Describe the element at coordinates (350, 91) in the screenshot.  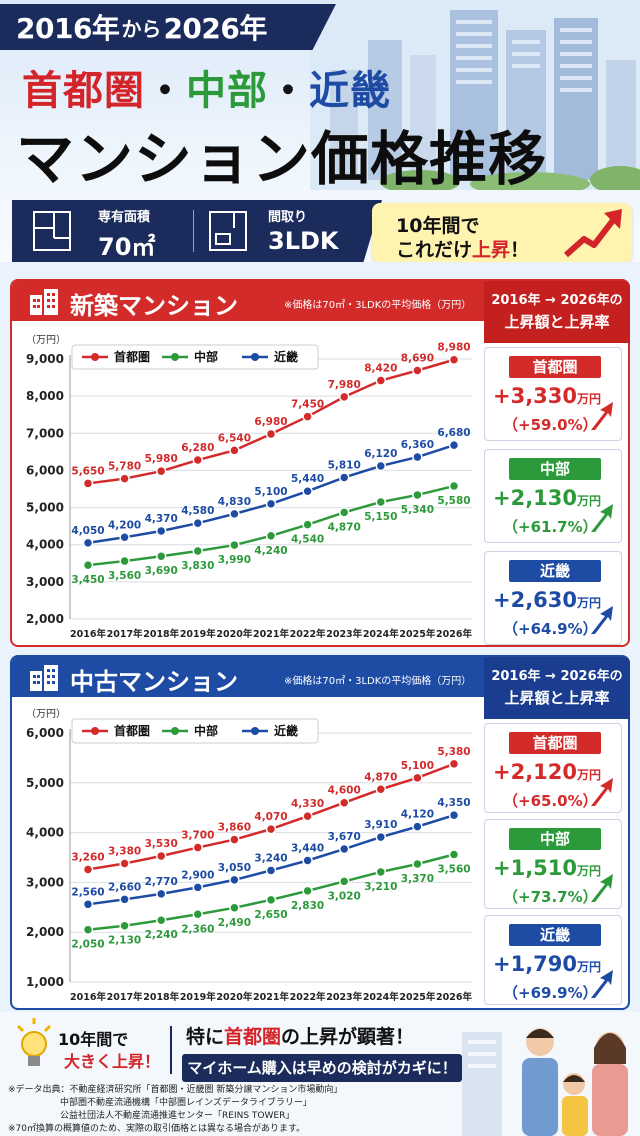
I see `region-kinki: 近畿` at that location.